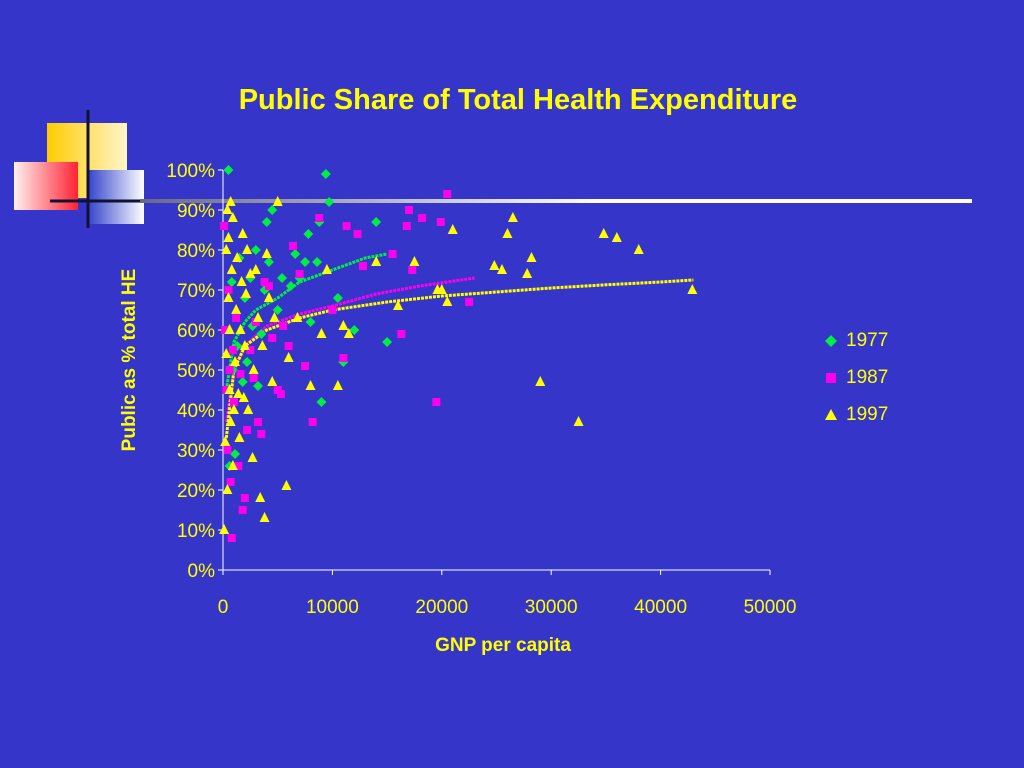 The height and width of the screenshot is (768, 1024). Describe the element at coordinates (831, 341) in the screenshot. I see `diamond-icon` at that location.